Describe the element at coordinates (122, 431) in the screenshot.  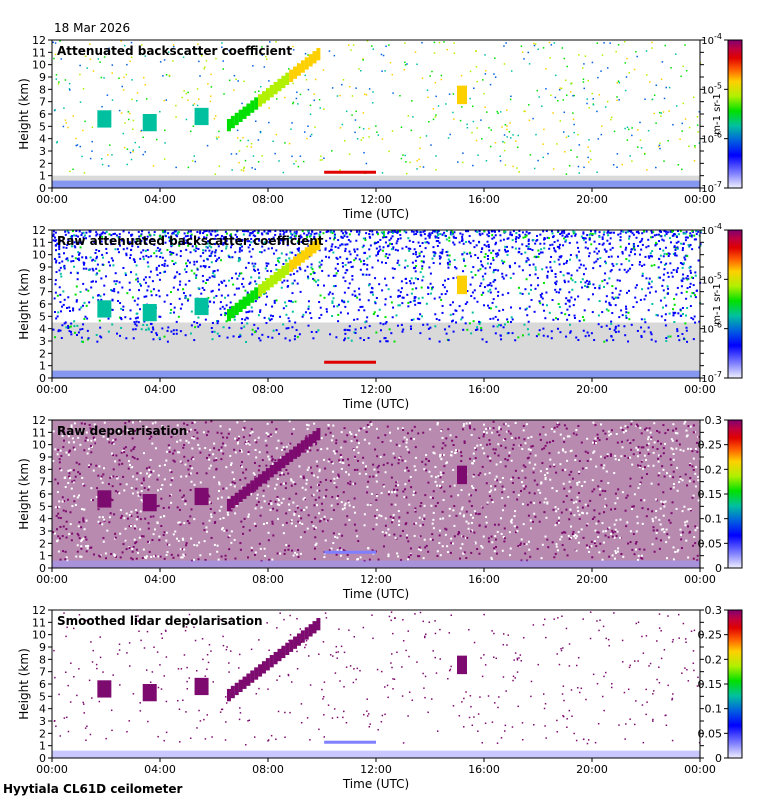
I see `panel-title: Raw depolarisation` at that location.